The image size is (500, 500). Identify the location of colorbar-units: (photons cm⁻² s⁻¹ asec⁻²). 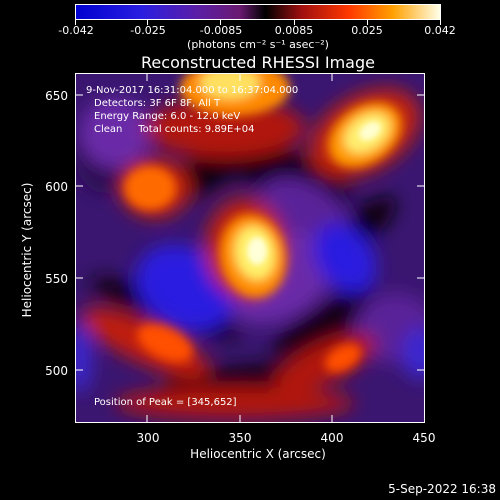
(258, 44).